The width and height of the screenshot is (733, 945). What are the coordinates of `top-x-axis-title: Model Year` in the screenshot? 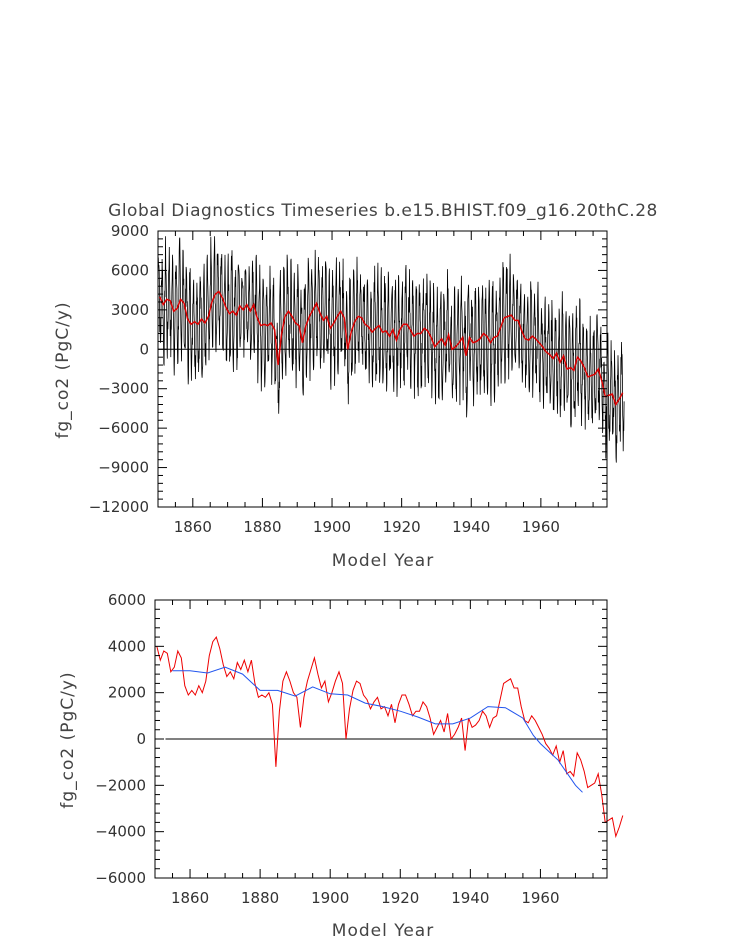 It's located at (383, 561).